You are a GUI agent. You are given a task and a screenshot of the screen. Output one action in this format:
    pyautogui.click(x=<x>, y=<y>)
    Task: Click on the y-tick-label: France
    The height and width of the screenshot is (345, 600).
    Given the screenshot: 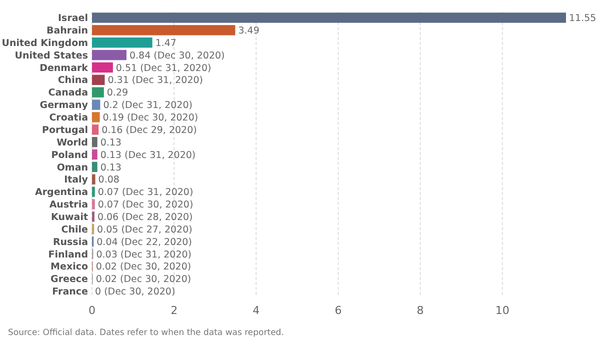 What is the action you would take?
    pyautogui.click(x=70, y=292)
    